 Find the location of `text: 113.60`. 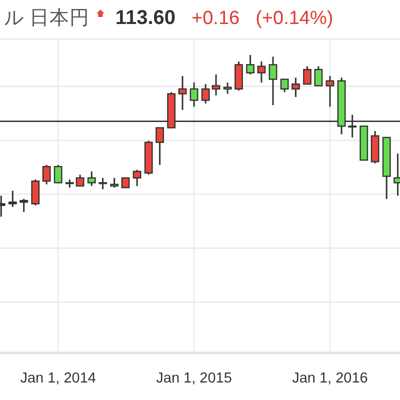

text: 113.60 is located at coordinates (145, 18).